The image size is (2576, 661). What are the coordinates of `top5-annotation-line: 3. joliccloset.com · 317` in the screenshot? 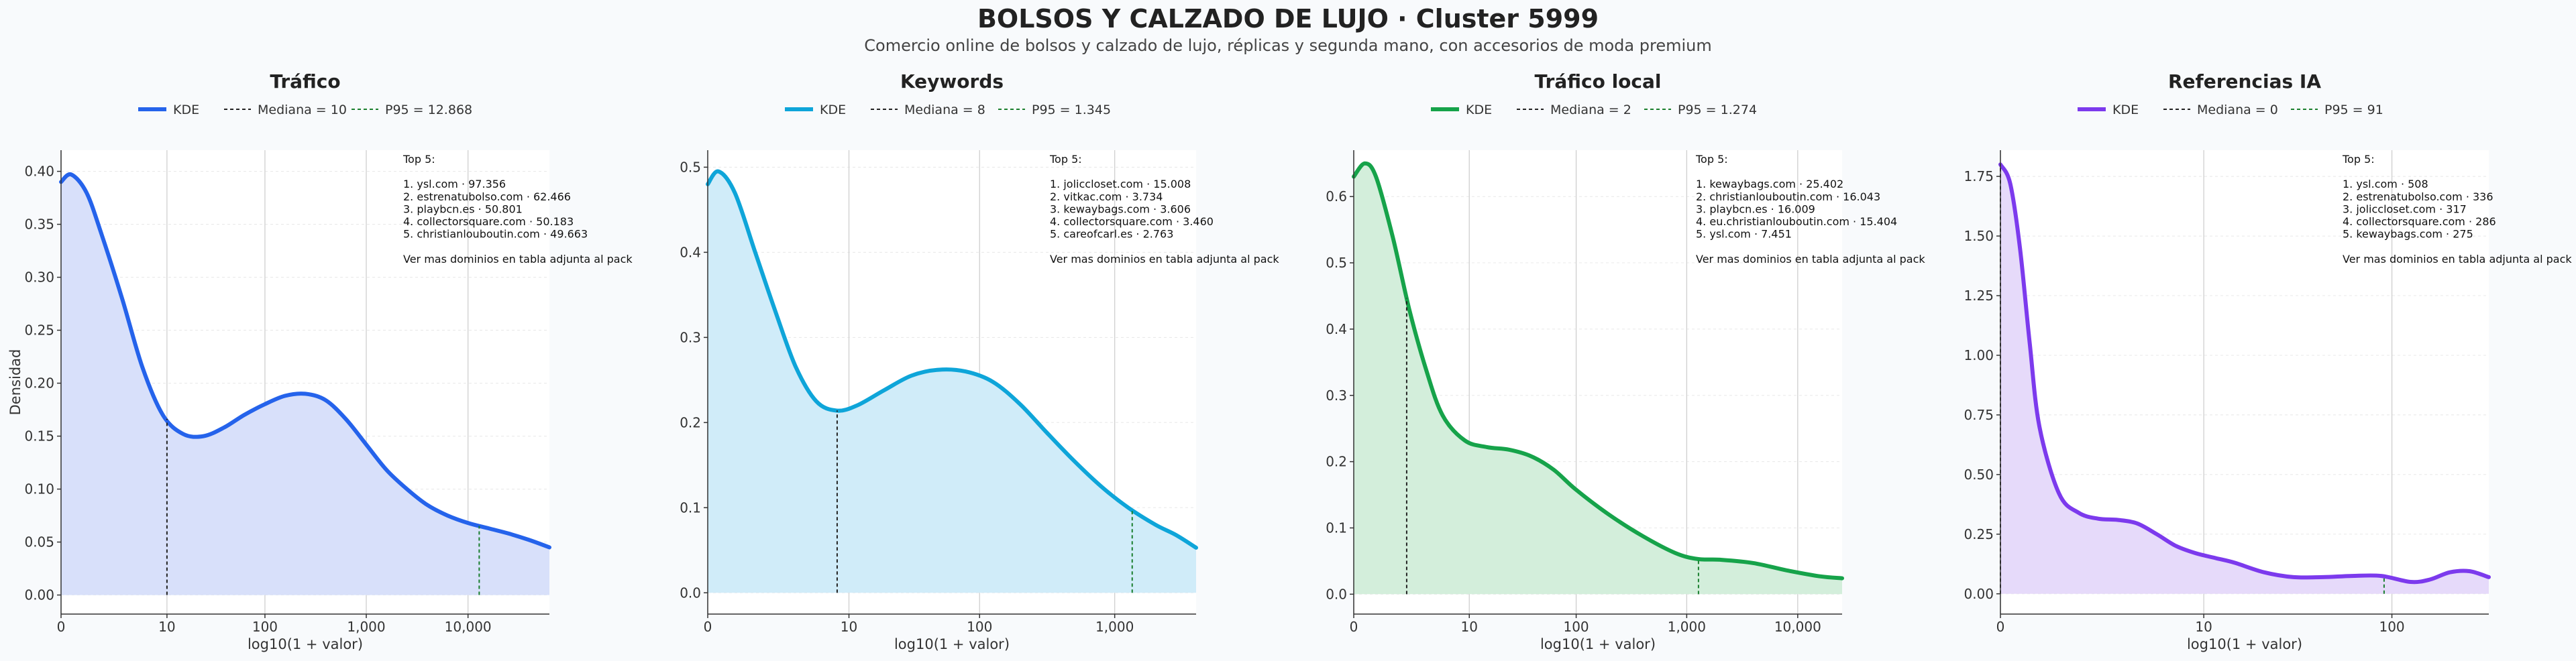 It's located at (2405, 209).